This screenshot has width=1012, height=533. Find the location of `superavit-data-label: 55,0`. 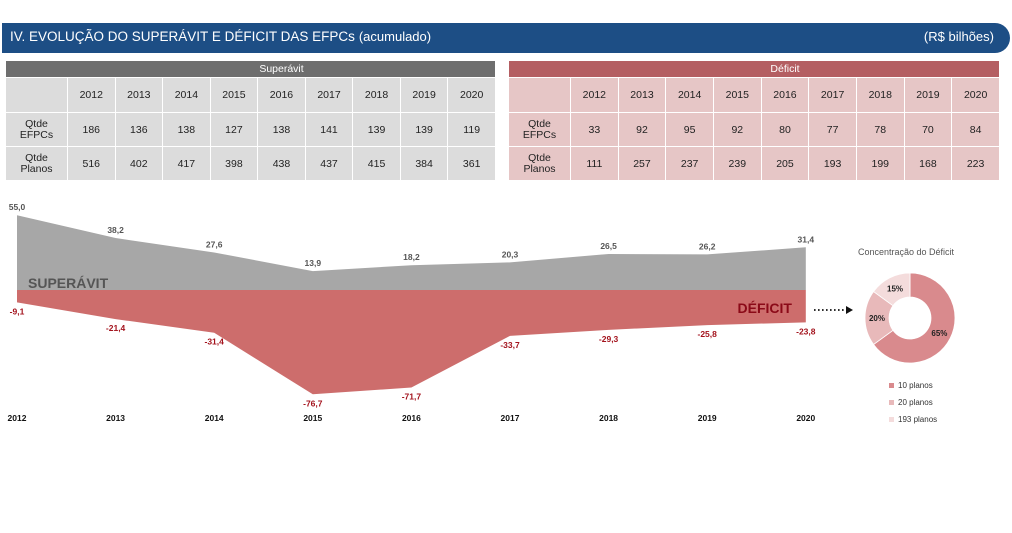

superavit-data-label: 55,0 is located at coordinates (17, 207).